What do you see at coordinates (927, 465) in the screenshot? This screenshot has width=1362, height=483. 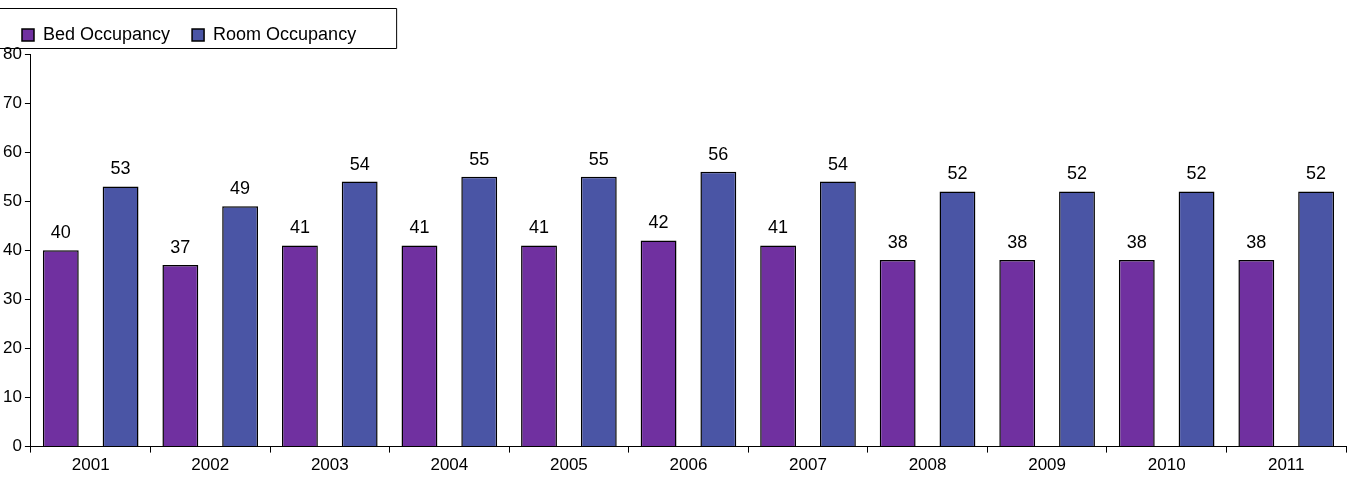 I see `x-tick-label: 2008` at bounding box center [927, 465].